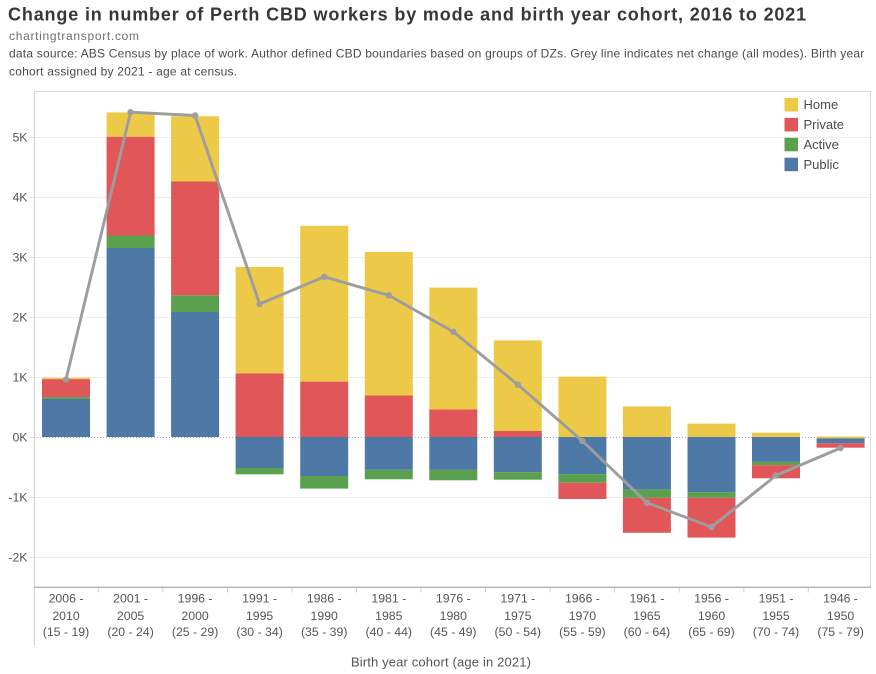  What do you see at coordinates (195, 599) in the screenshot?
I see `svg-text: 1996 -` at bounding box center [195, 599].